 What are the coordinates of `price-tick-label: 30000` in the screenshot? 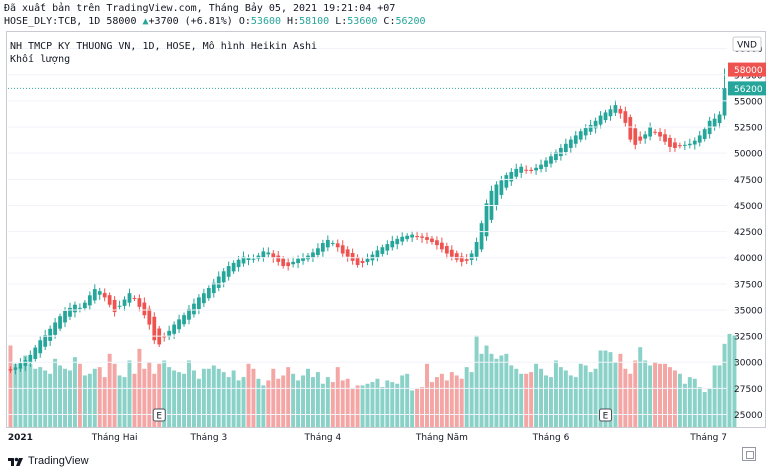 It's located at (748, 364).